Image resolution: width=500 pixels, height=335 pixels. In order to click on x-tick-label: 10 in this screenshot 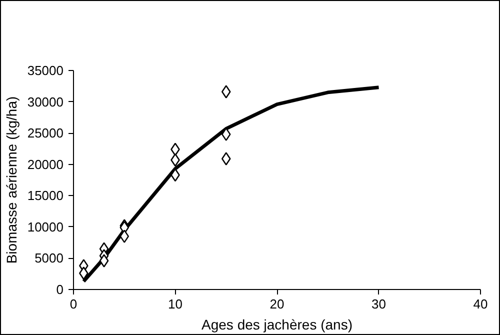, I will do `click(175, 304)`.